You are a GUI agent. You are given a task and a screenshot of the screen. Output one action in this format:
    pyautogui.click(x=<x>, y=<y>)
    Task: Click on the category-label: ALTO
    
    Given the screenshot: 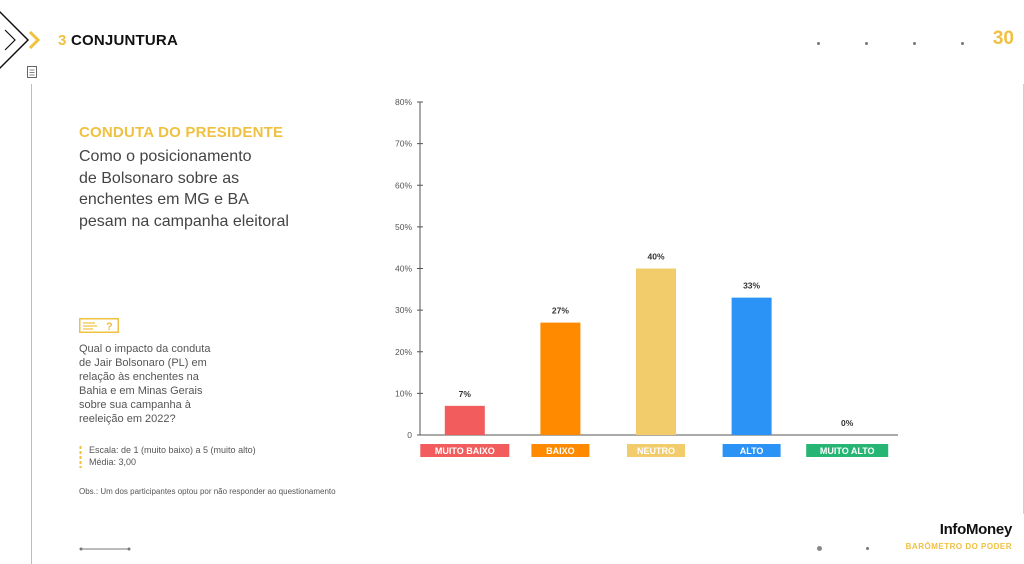 What is the action you would take?
    pyautogui.click(x=752, y=451)
    